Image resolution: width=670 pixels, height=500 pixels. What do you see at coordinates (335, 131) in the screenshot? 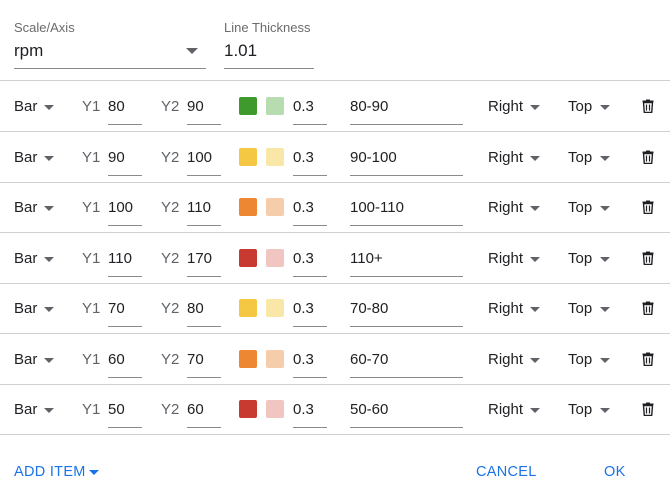
I see `row-divider` at bounding box center [335, 131].